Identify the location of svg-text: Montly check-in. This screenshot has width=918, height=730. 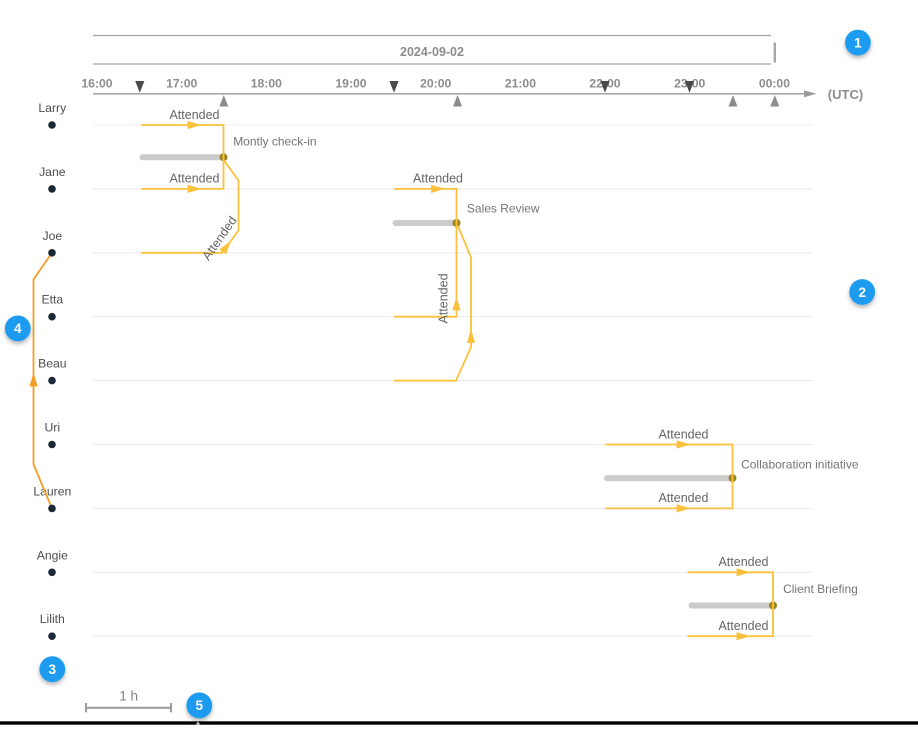
(274, 142).